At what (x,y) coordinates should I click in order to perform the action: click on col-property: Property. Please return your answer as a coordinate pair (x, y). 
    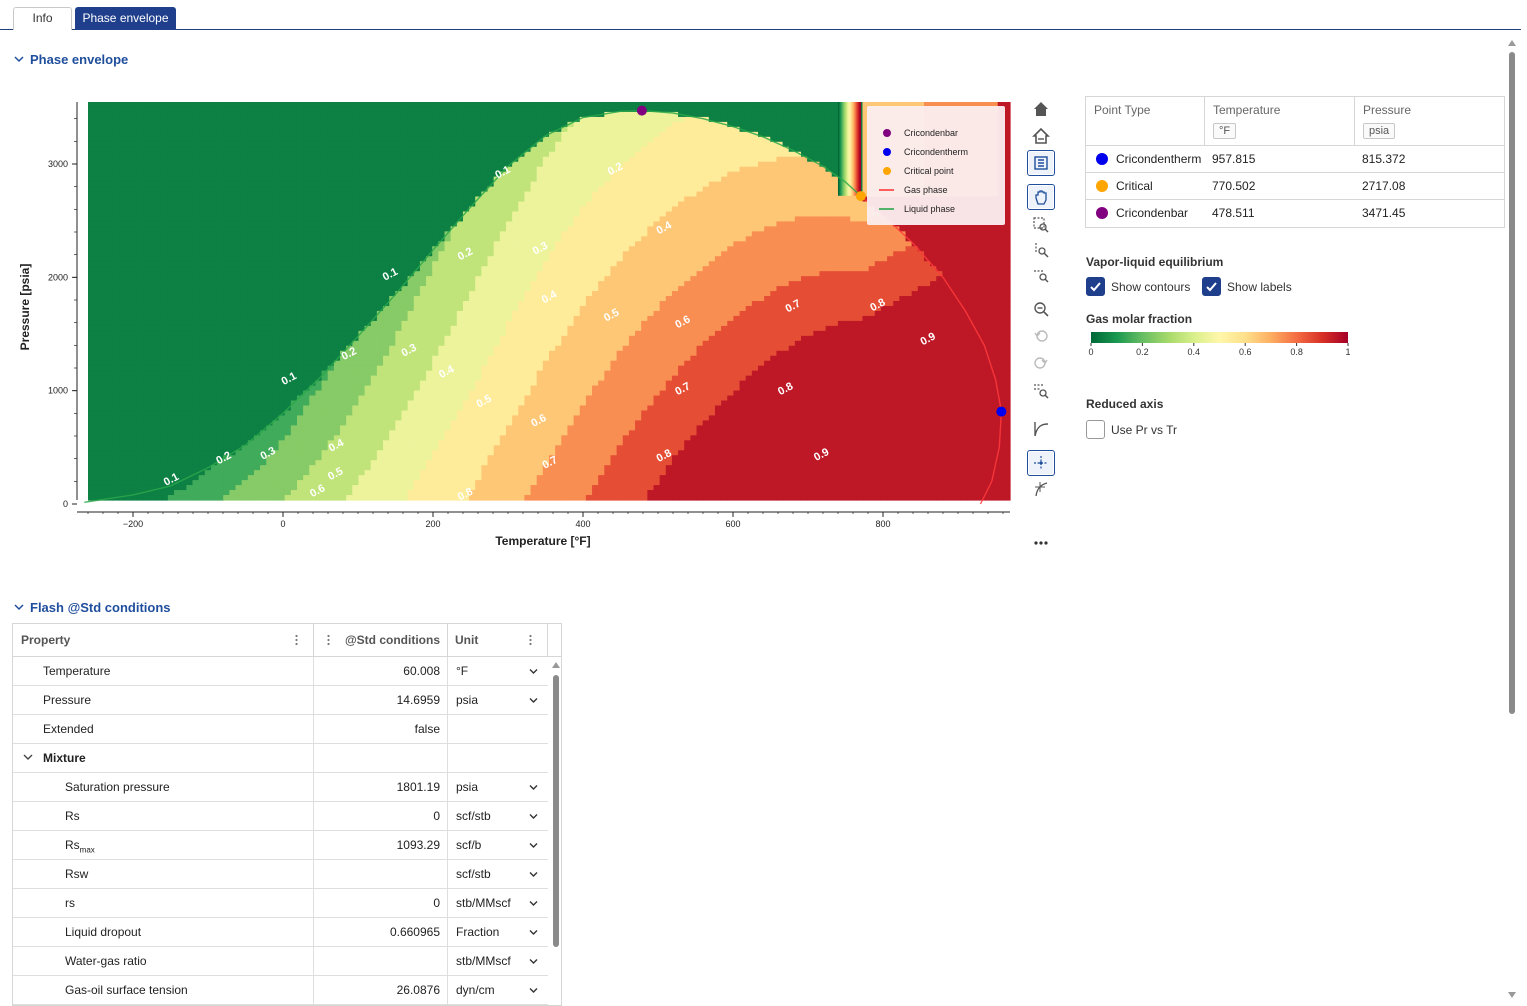
    Looking at the image, I should click on (46, 640).